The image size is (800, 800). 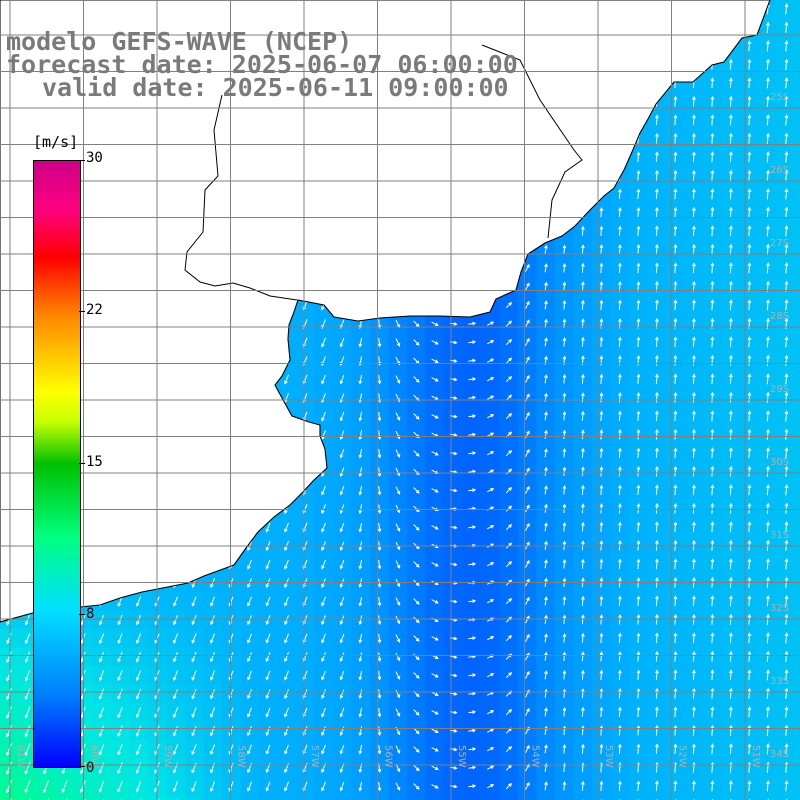 I want to click on lon-label: 56W, so click(x=388, y=756).